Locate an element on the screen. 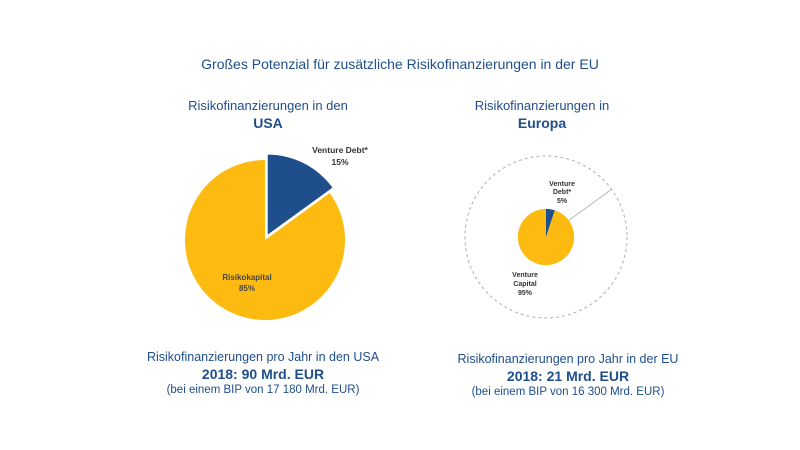 This screenshot has height=450, width=800. usa-footer-gdp: (bei einem BIP von 17 180 Mrd. EUR) is located at coordinates (263, 390).